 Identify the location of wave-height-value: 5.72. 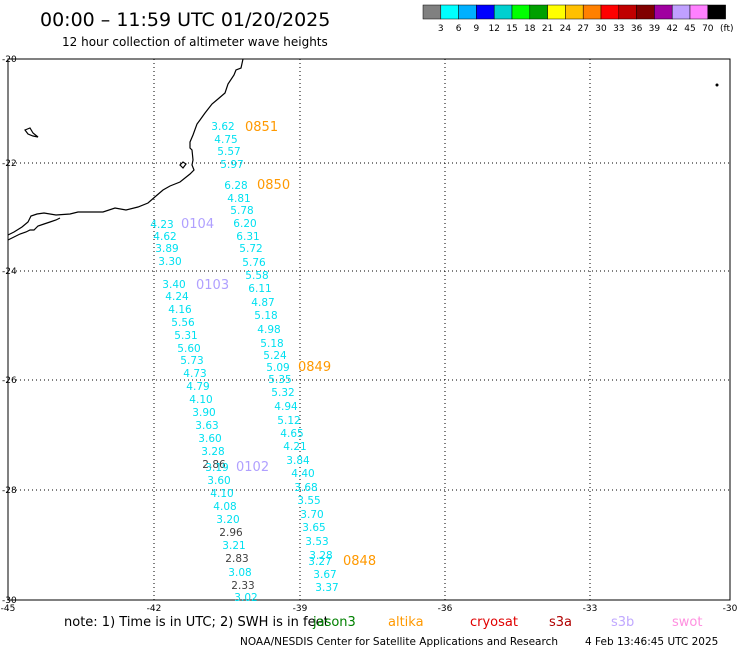
(250, 249).